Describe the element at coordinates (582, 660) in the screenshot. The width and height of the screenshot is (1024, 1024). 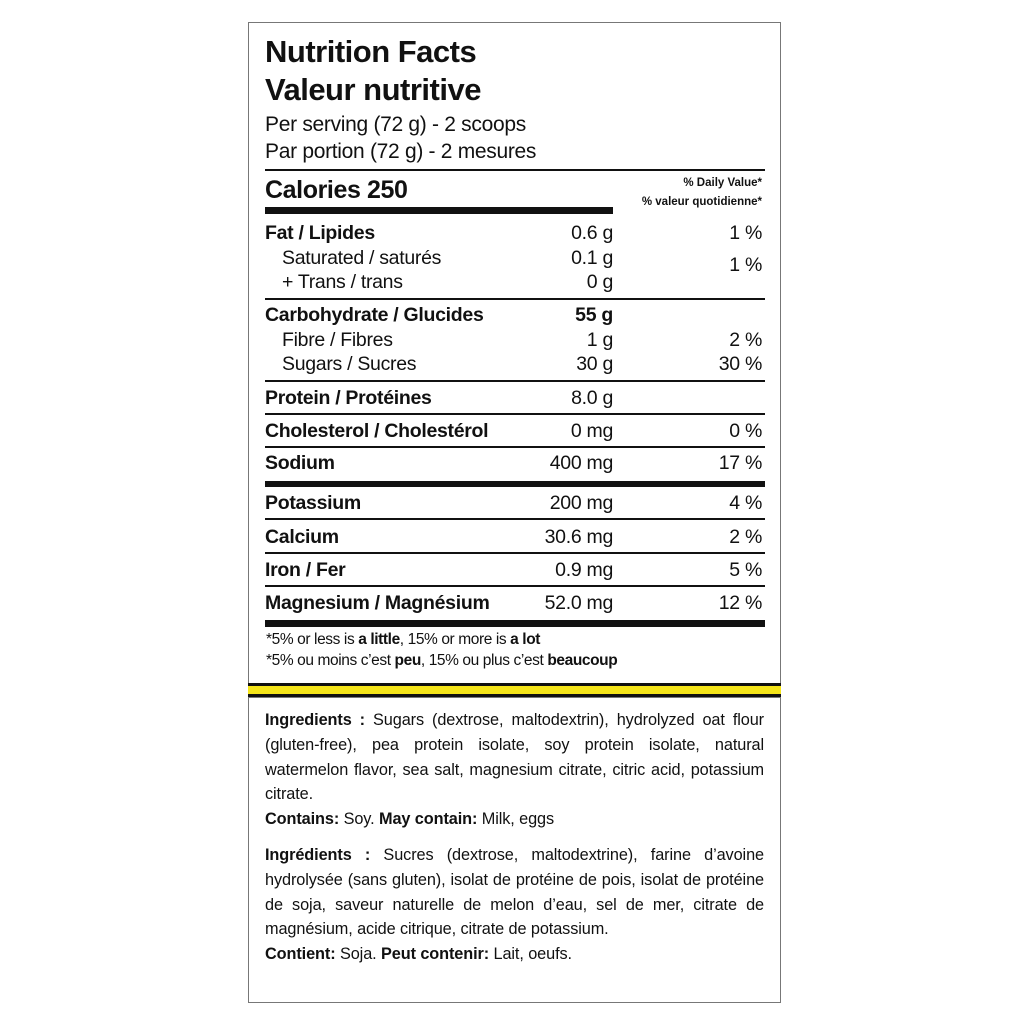
I see `footnote-text: beaucoup` at that location.